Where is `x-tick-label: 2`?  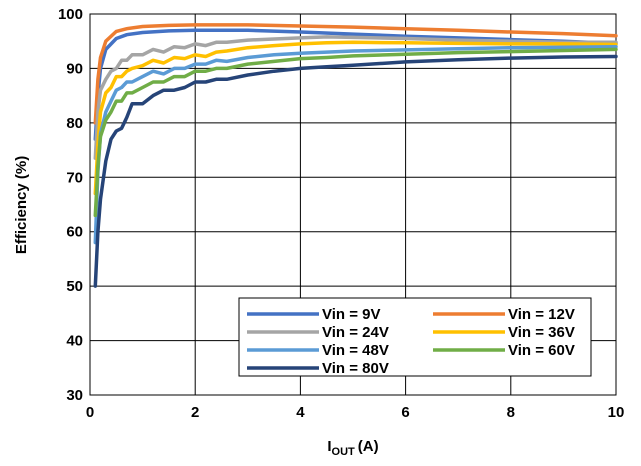 x-tick-label: 2 is located at coordinates (195, 412).